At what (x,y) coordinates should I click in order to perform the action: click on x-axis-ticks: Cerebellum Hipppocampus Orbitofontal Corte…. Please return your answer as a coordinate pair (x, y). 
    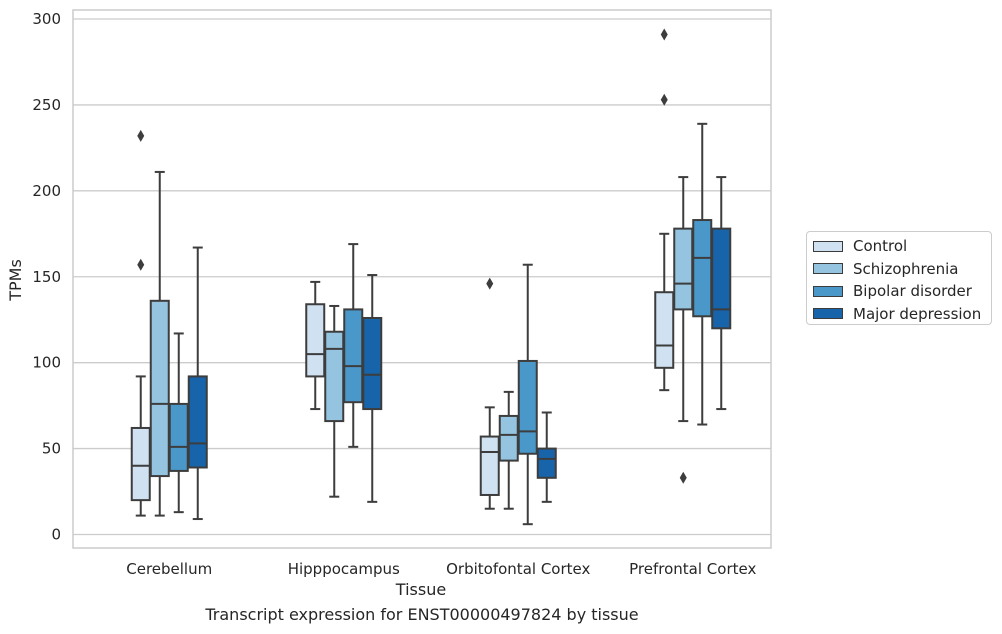
    Looking at the image, I should click on (441, 569).